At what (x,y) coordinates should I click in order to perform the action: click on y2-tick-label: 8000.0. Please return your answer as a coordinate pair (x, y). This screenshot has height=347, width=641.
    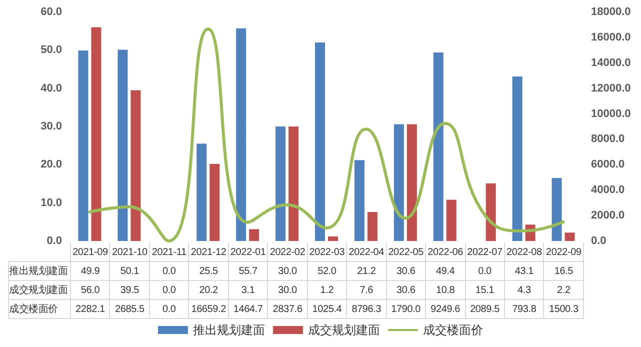
    Looking at the image, I should click on (608, 139).